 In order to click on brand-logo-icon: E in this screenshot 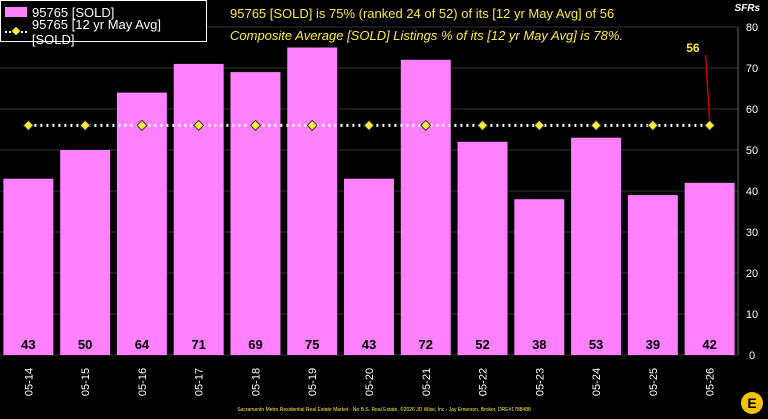, I will do `click(752, 403)`.